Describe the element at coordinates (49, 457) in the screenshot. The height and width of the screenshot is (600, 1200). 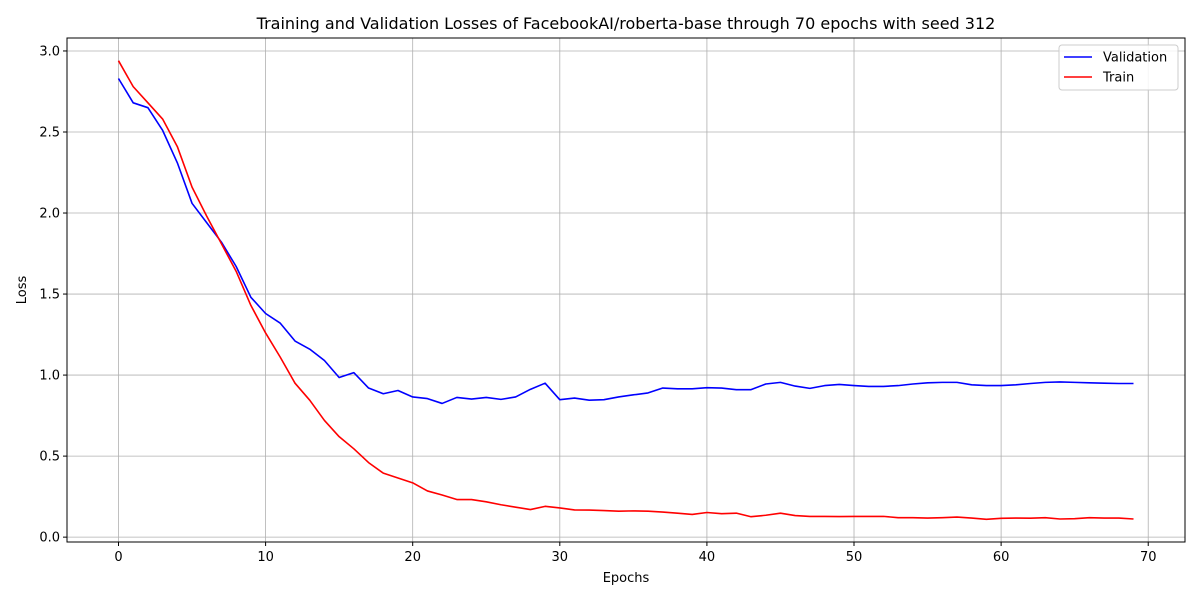
I see `y-tick-label: 0.5` at that location.